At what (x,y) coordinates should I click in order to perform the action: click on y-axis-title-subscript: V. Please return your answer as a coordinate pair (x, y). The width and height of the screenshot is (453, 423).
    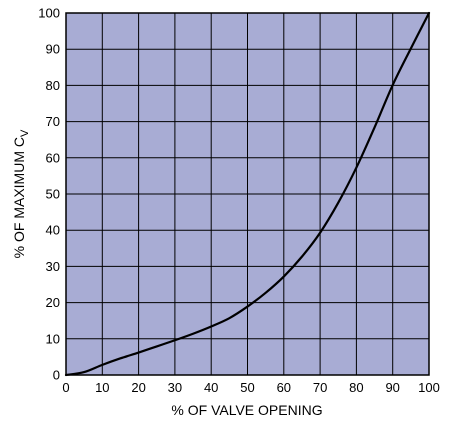
    Looking at the image, I should click on (25, 133).